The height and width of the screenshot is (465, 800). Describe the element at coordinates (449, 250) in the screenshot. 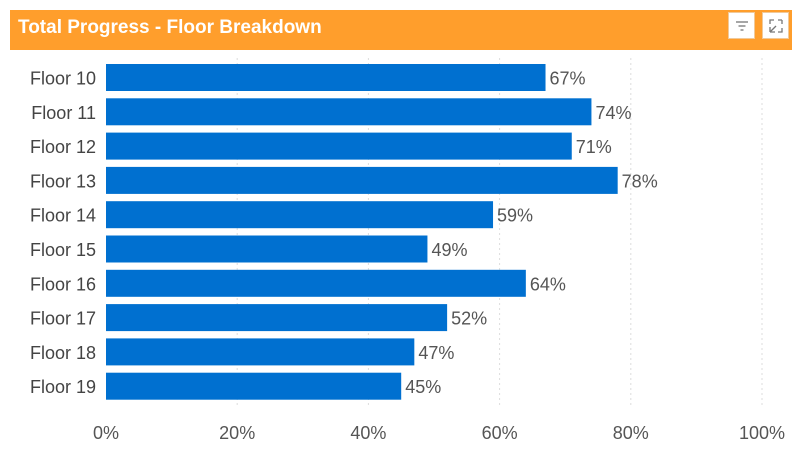

I see `value-label: 49%` at that location.